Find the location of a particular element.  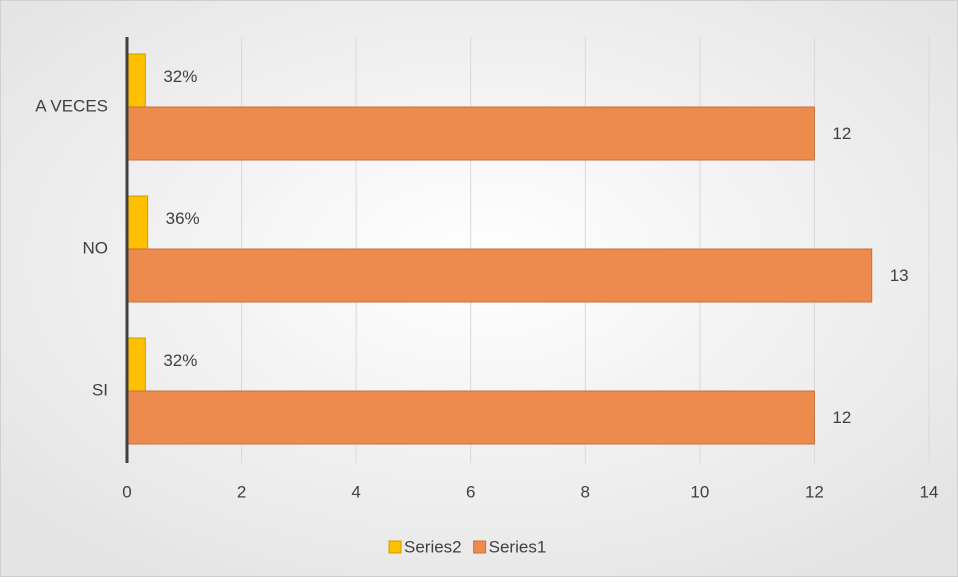

x-tick-label: 6 is located at coordinates (470, 491).